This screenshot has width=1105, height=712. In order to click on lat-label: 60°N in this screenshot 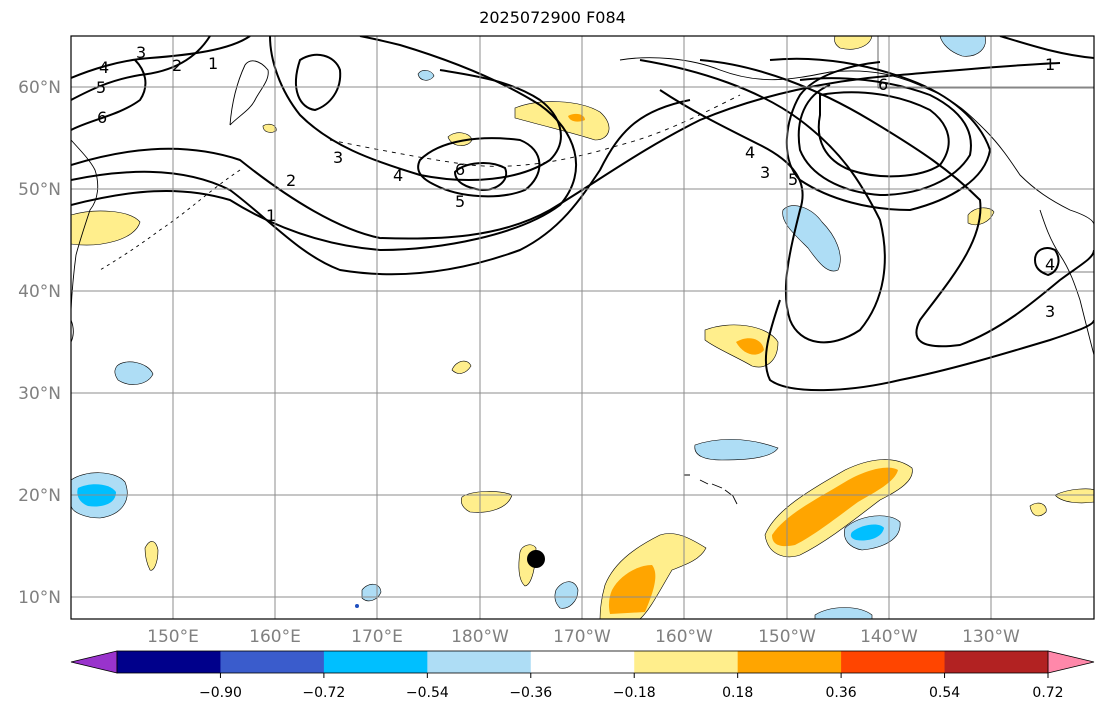, I will do `click(39, 88)`.